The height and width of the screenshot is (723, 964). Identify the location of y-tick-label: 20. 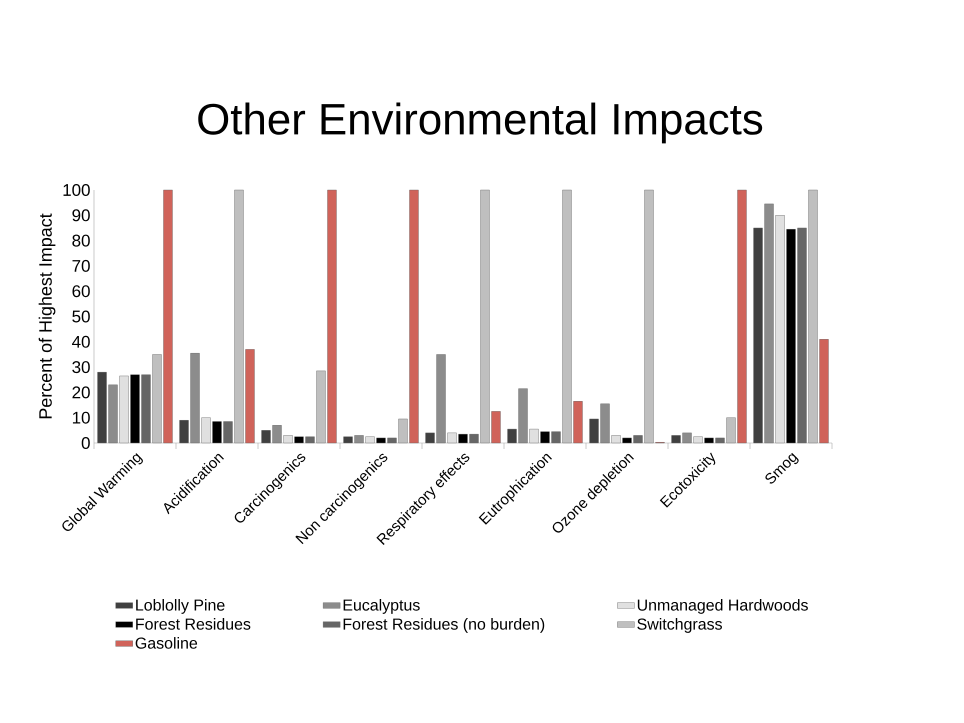
(81, 392).